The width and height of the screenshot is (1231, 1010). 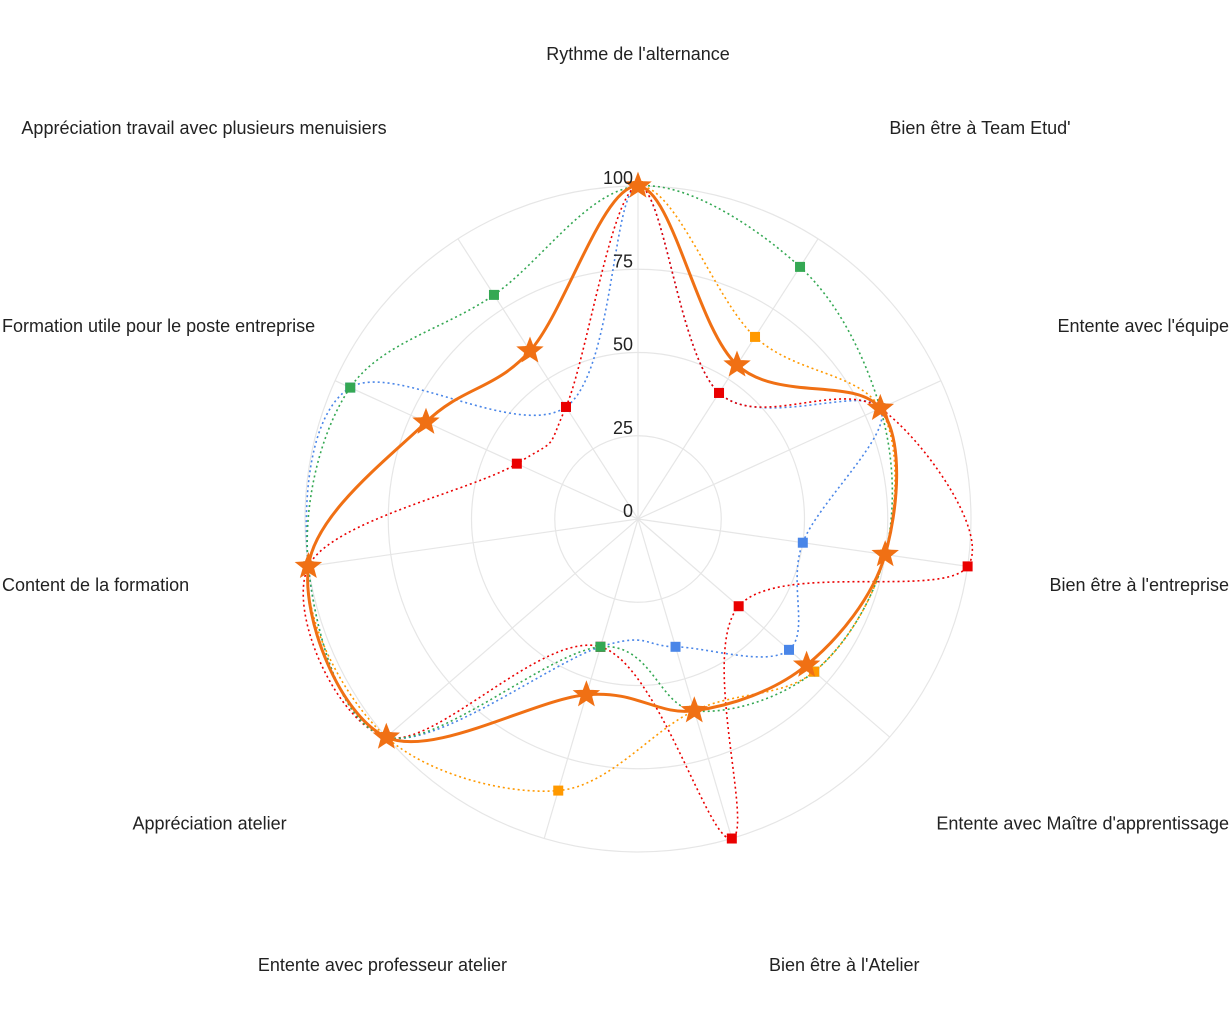 What do you see at coordinates (210, 824) in the screenshot?
I see `axis-label-7: Appréciation atelier` at bounding box center [210, 824].